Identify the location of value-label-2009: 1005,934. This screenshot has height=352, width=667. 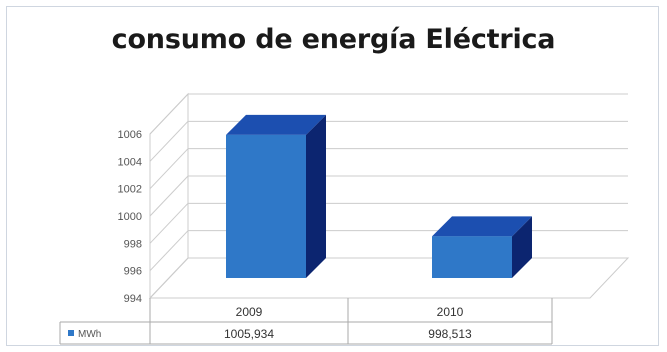
(249, 334).